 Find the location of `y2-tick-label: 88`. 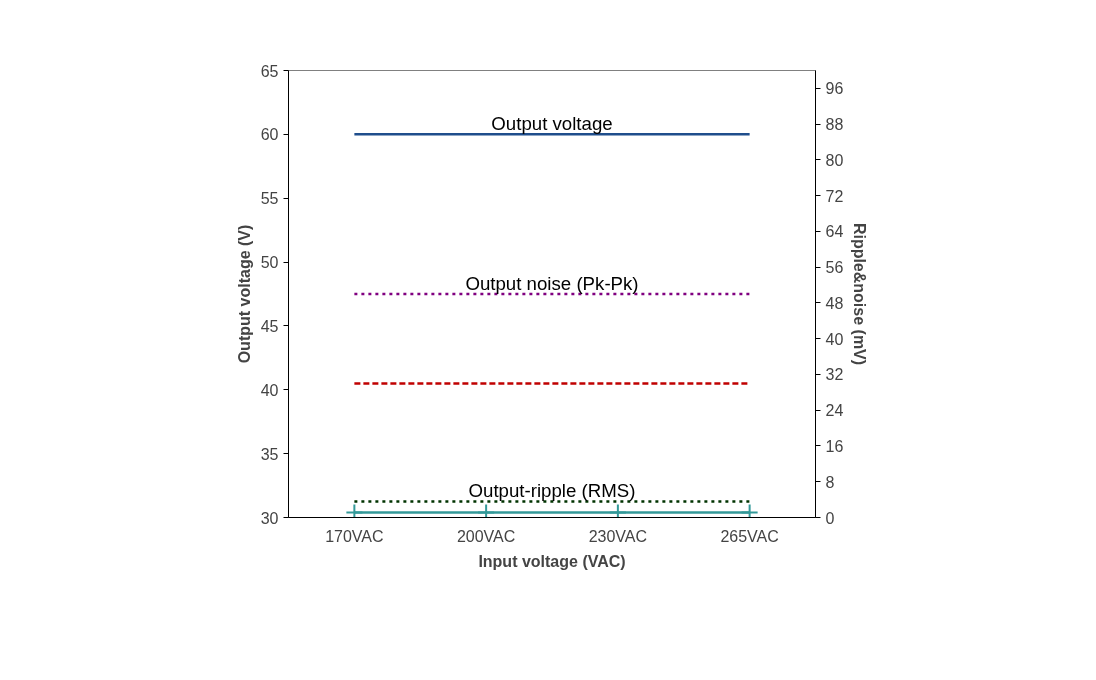

y2-tick-label: 88 is located at coordinates (834, 125).